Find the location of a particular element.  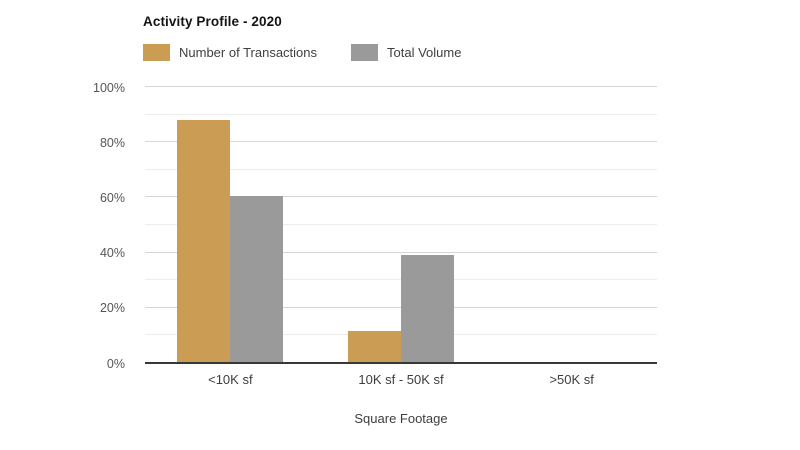

bar-group-50k-sf is located at coordinates (571, 225).